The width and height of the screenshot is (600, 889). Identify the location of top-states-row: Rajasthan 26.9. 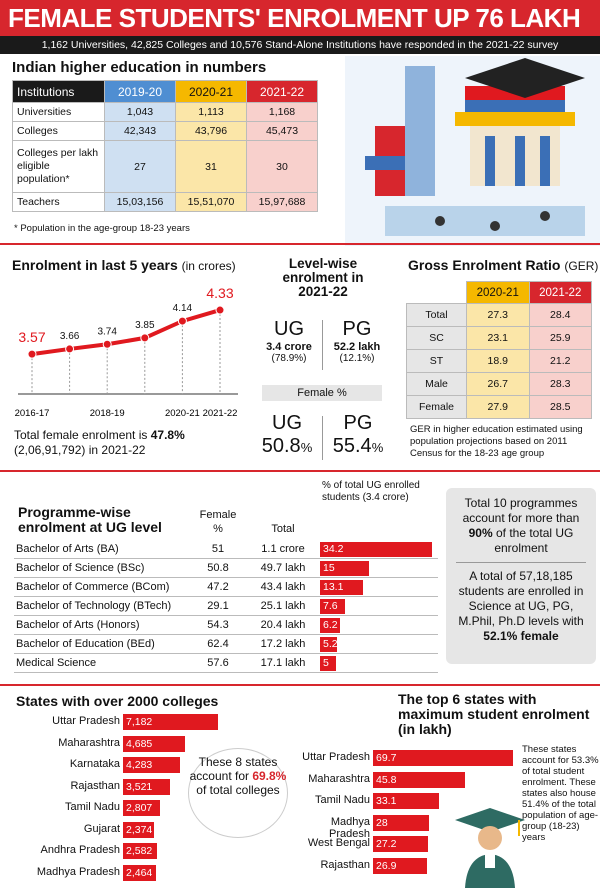
(412, 867).